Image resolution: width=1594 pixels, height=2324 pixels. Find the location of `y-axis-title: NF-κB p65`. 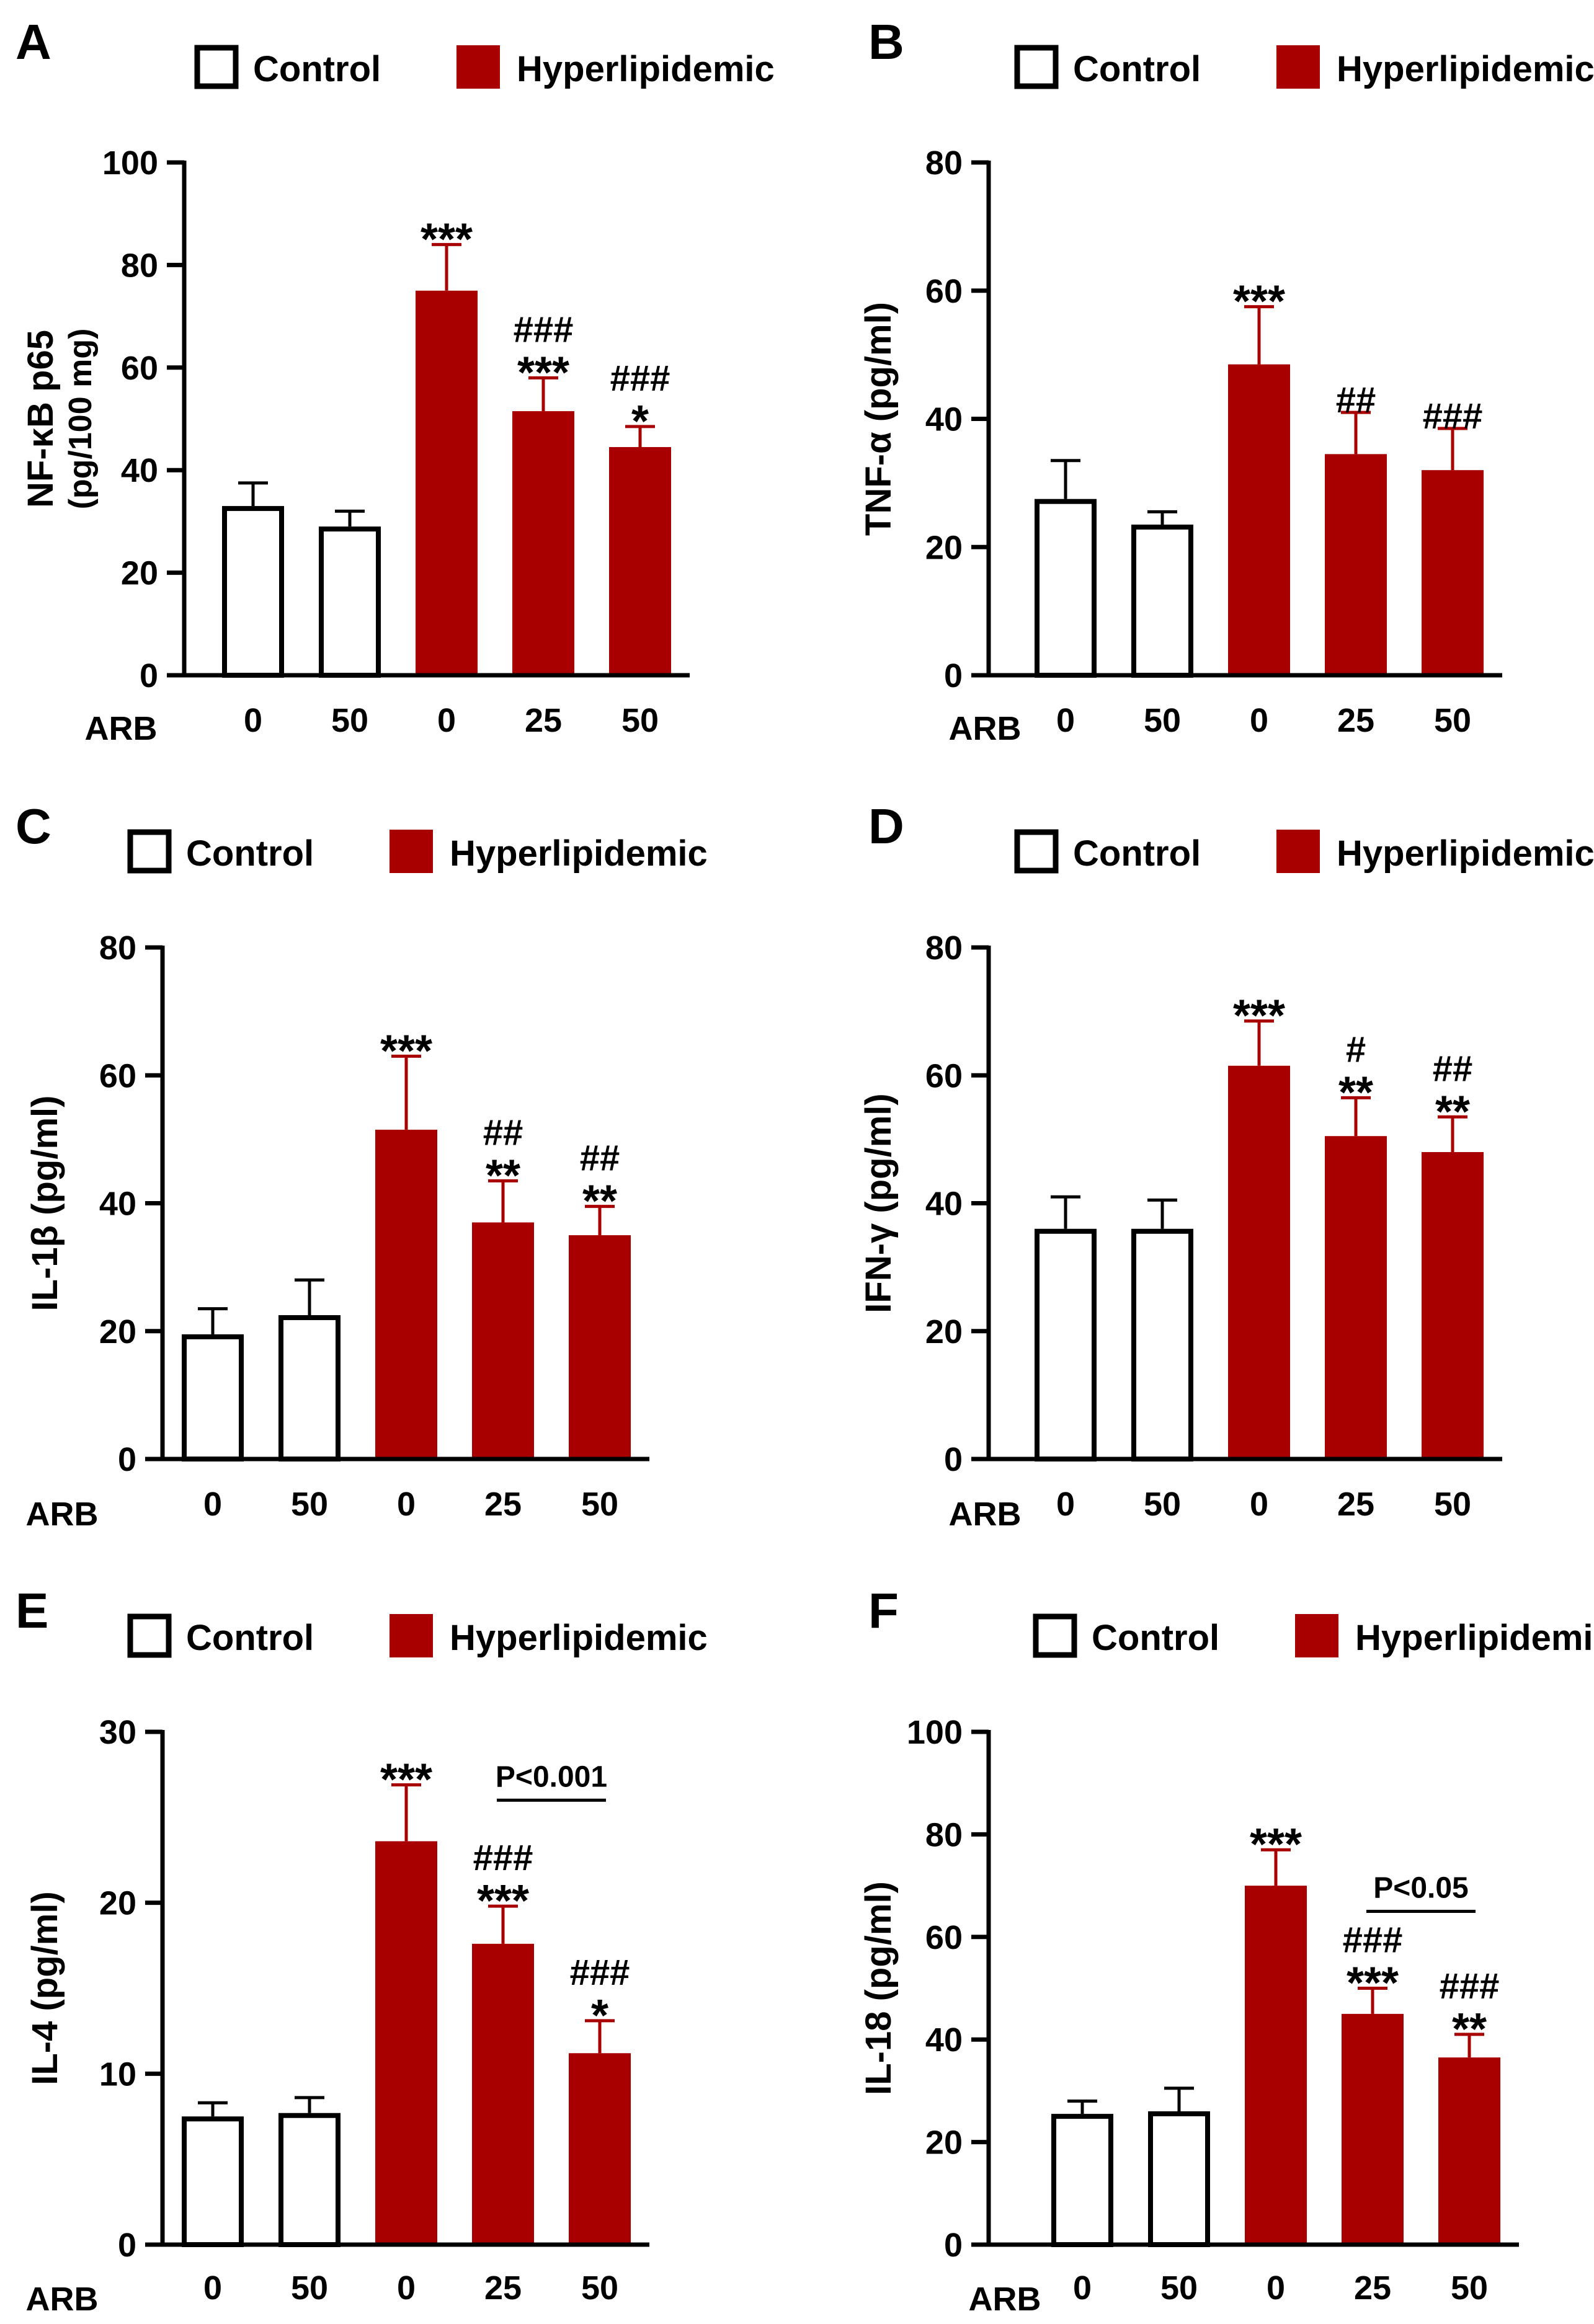

y-axis-title: NF-κB p65 is located at coordinates (40, 419).